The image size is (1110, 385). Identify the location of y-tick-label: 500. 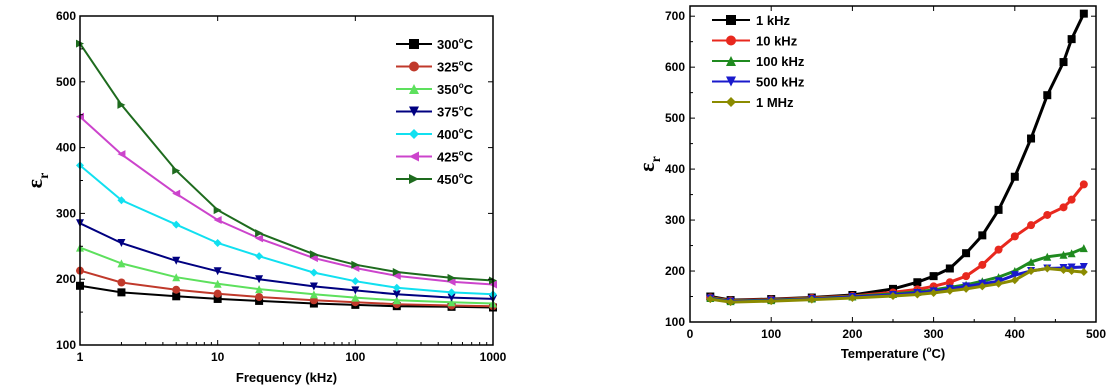
(66, 82).